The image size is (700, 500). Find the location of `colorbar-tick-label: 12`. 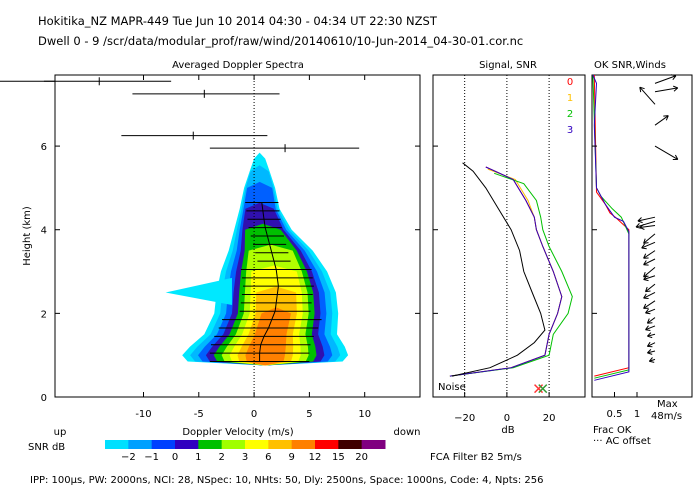

colorbar-tick-label: 12 is located at coordinates (315, 457).